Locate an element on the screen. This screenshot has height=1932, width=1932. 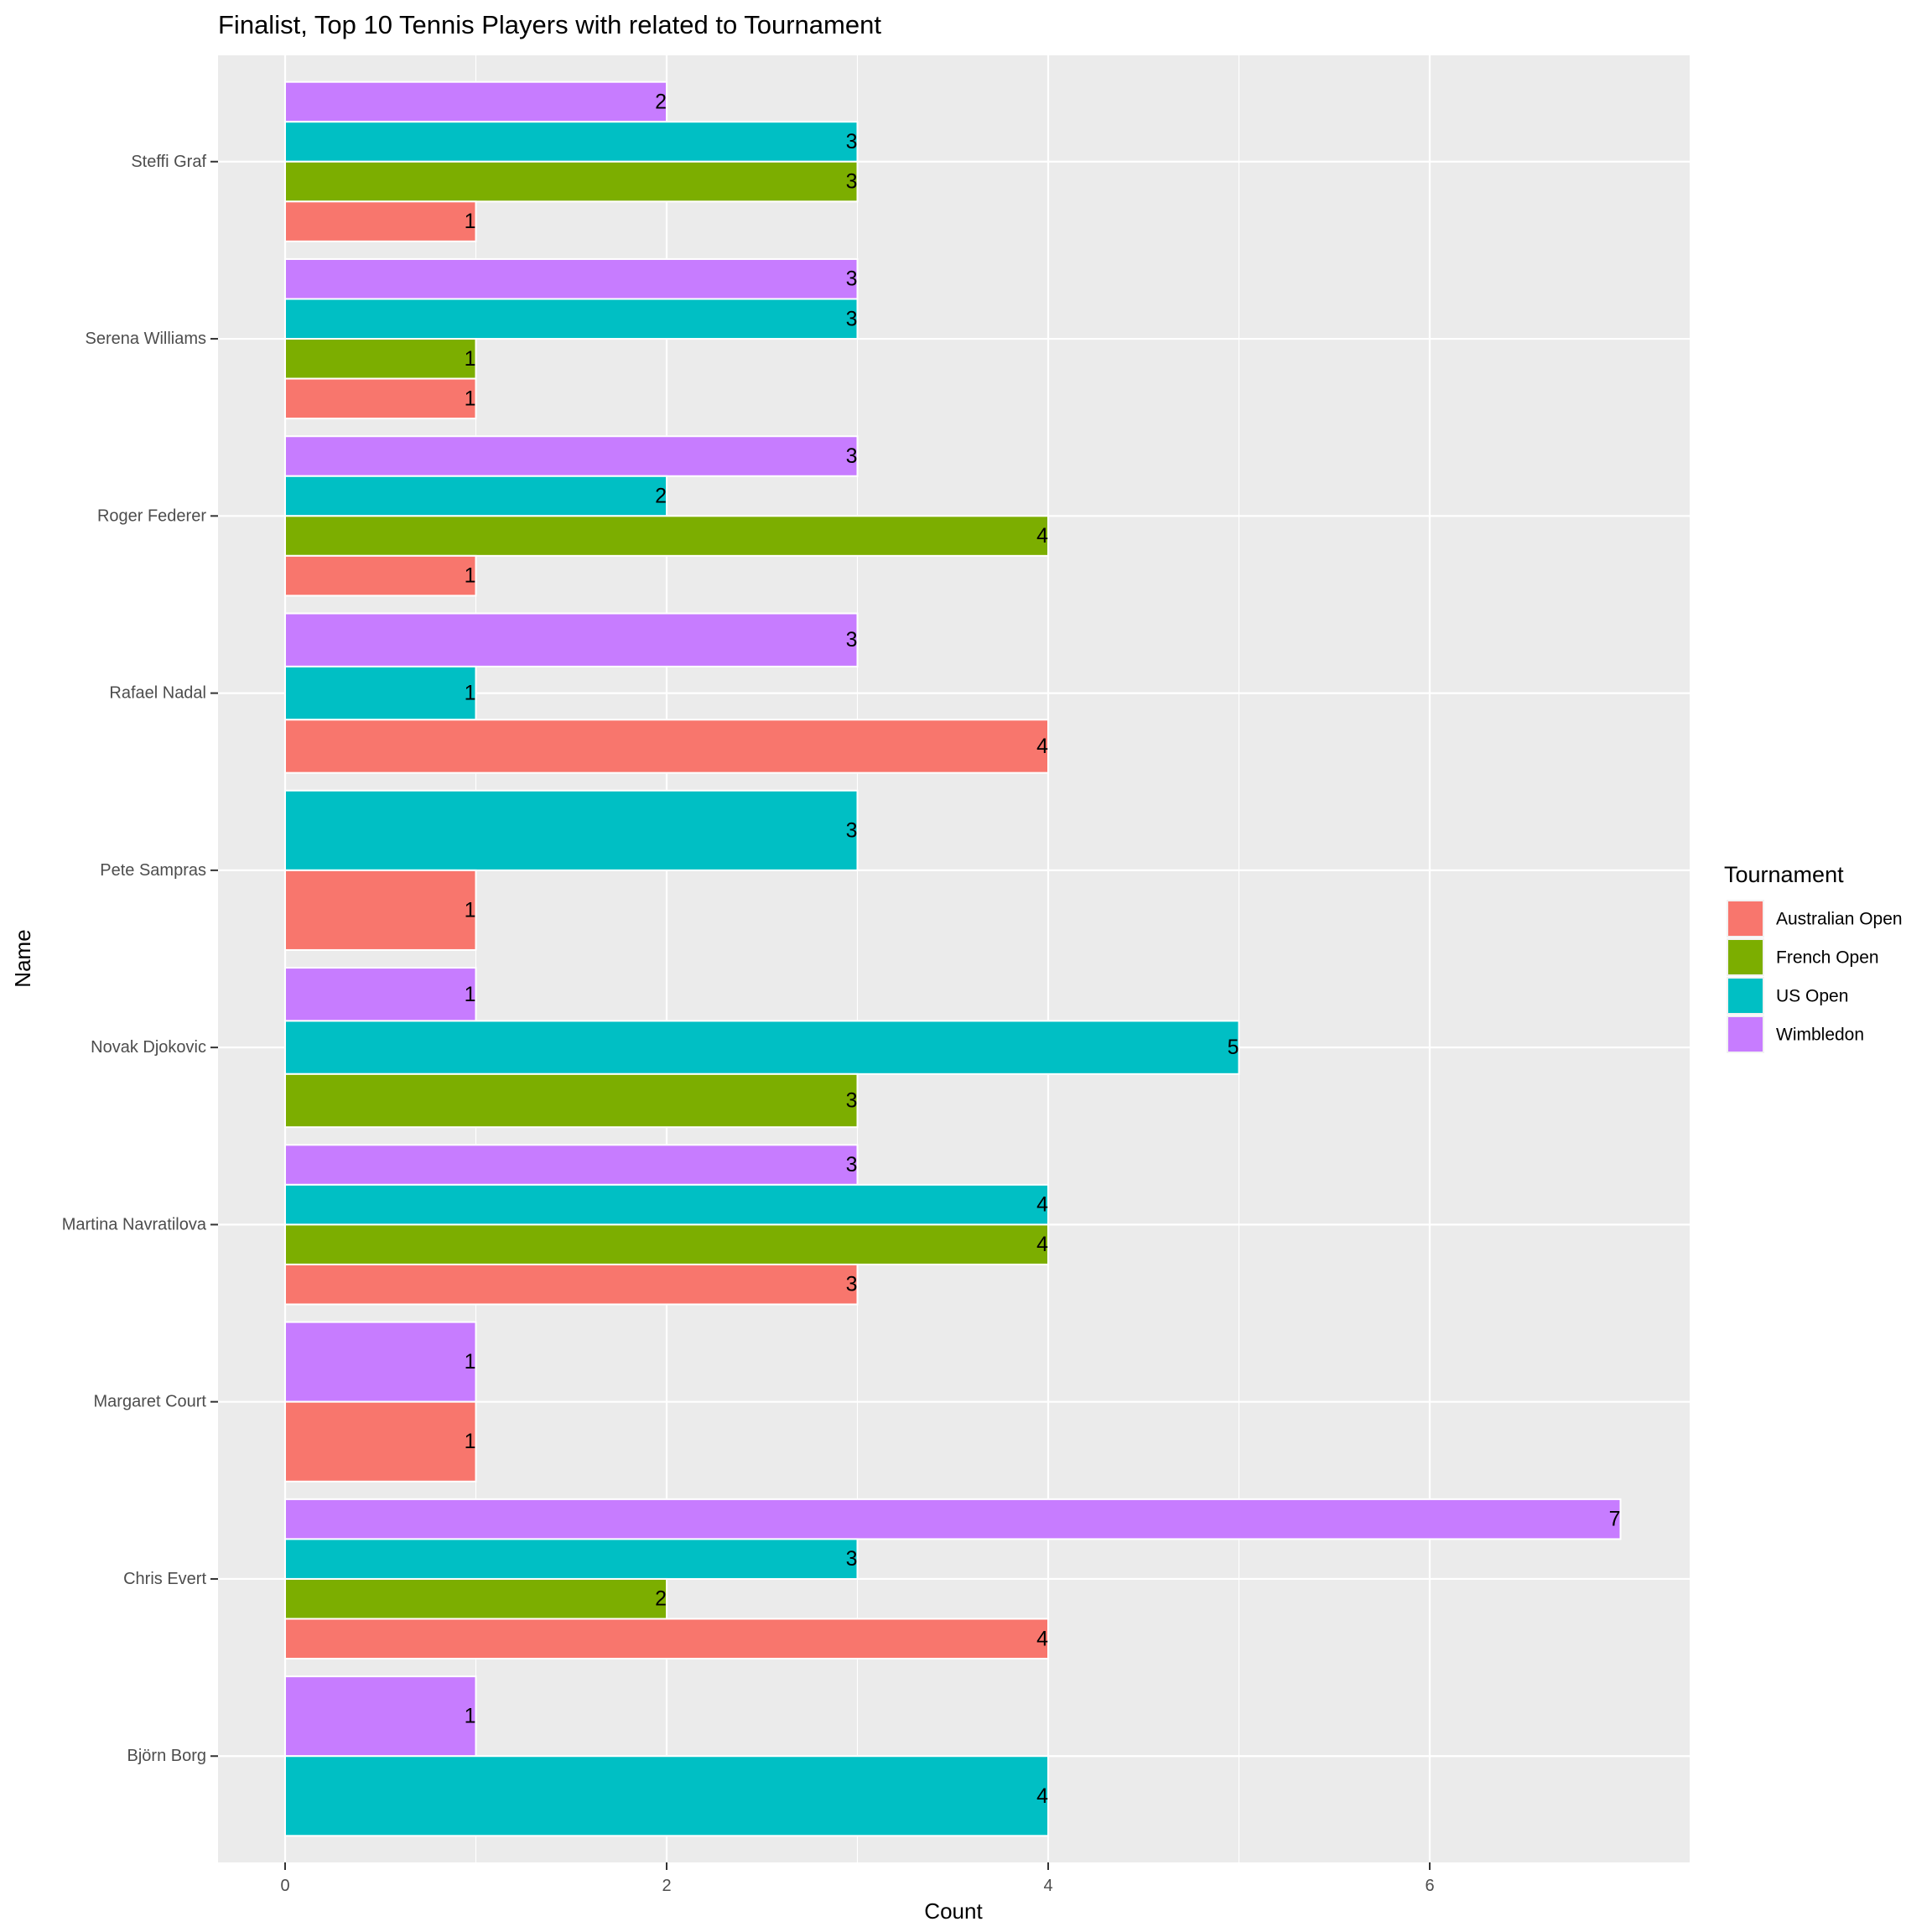
bar-label-serena-williams-us-open: 3 is located at coordinates (852, 318).